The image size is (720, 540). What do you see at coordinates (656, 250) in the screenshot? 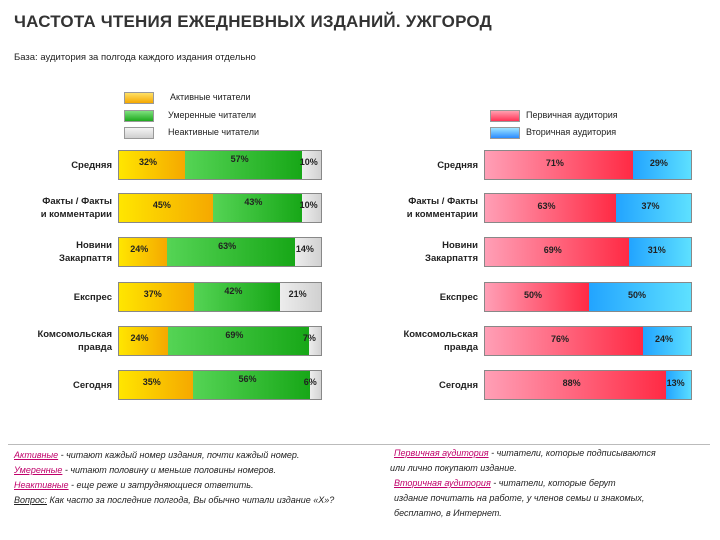
I see `bar-value-label: 31%` at bounding box center [656, 250].